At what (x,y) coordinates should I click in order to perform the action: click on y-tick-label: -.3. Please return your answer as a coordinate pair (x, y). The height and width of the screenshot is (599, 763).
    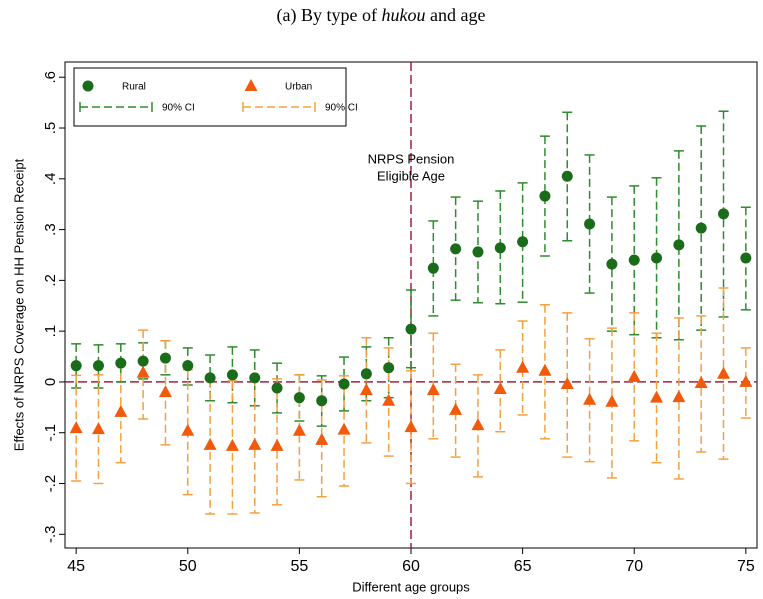
    Looking at the image, I should click on (50, 535).